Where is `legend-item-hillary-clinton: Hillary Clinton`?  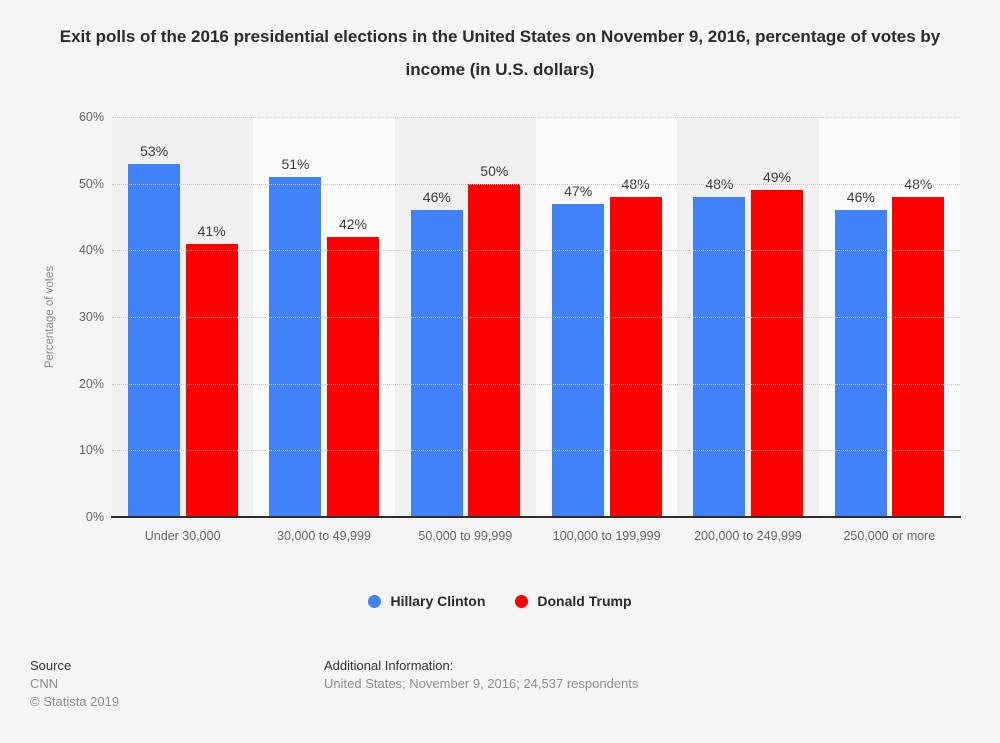 legend-item-hillary-clinton: Hillary Clinton is located at coordinates (426, 601).